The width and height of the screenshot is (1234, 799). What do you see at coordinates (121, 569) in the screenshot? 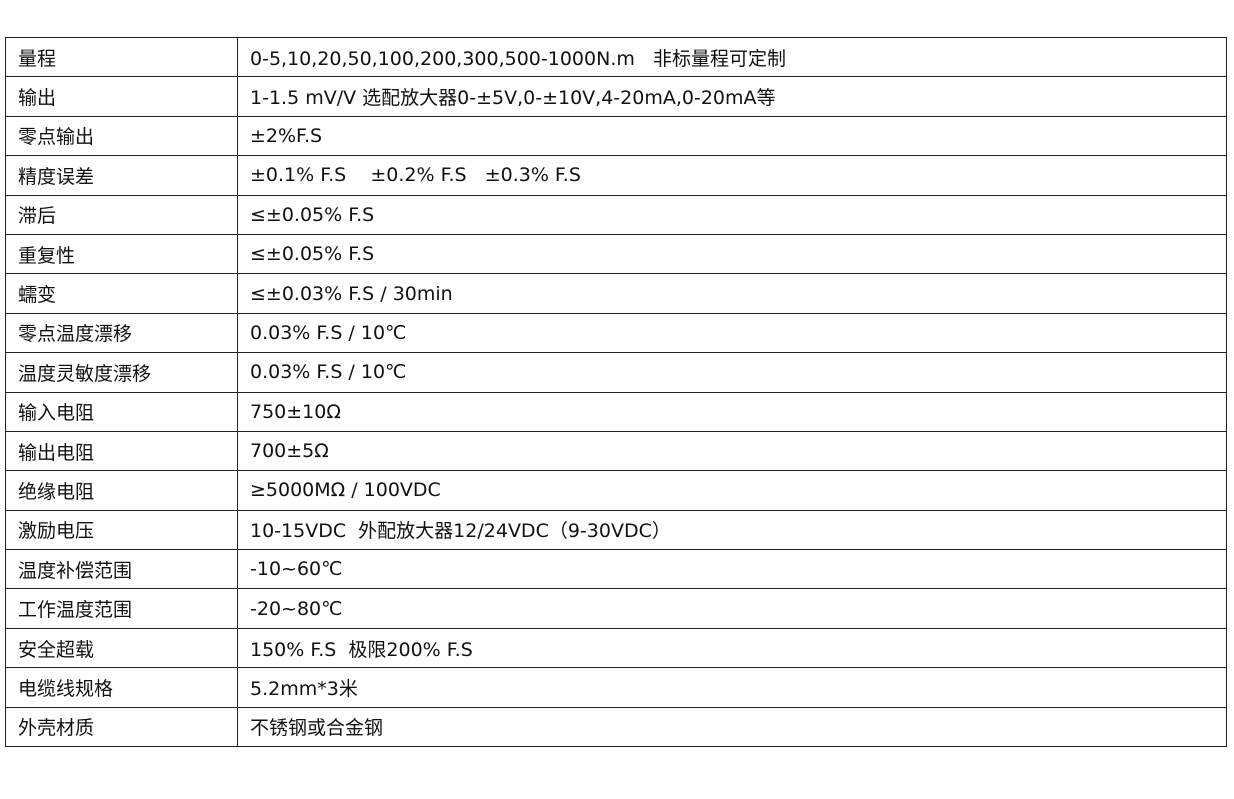
I see `spec-label: 温度补偿范围` at bounding box center [121, 569].